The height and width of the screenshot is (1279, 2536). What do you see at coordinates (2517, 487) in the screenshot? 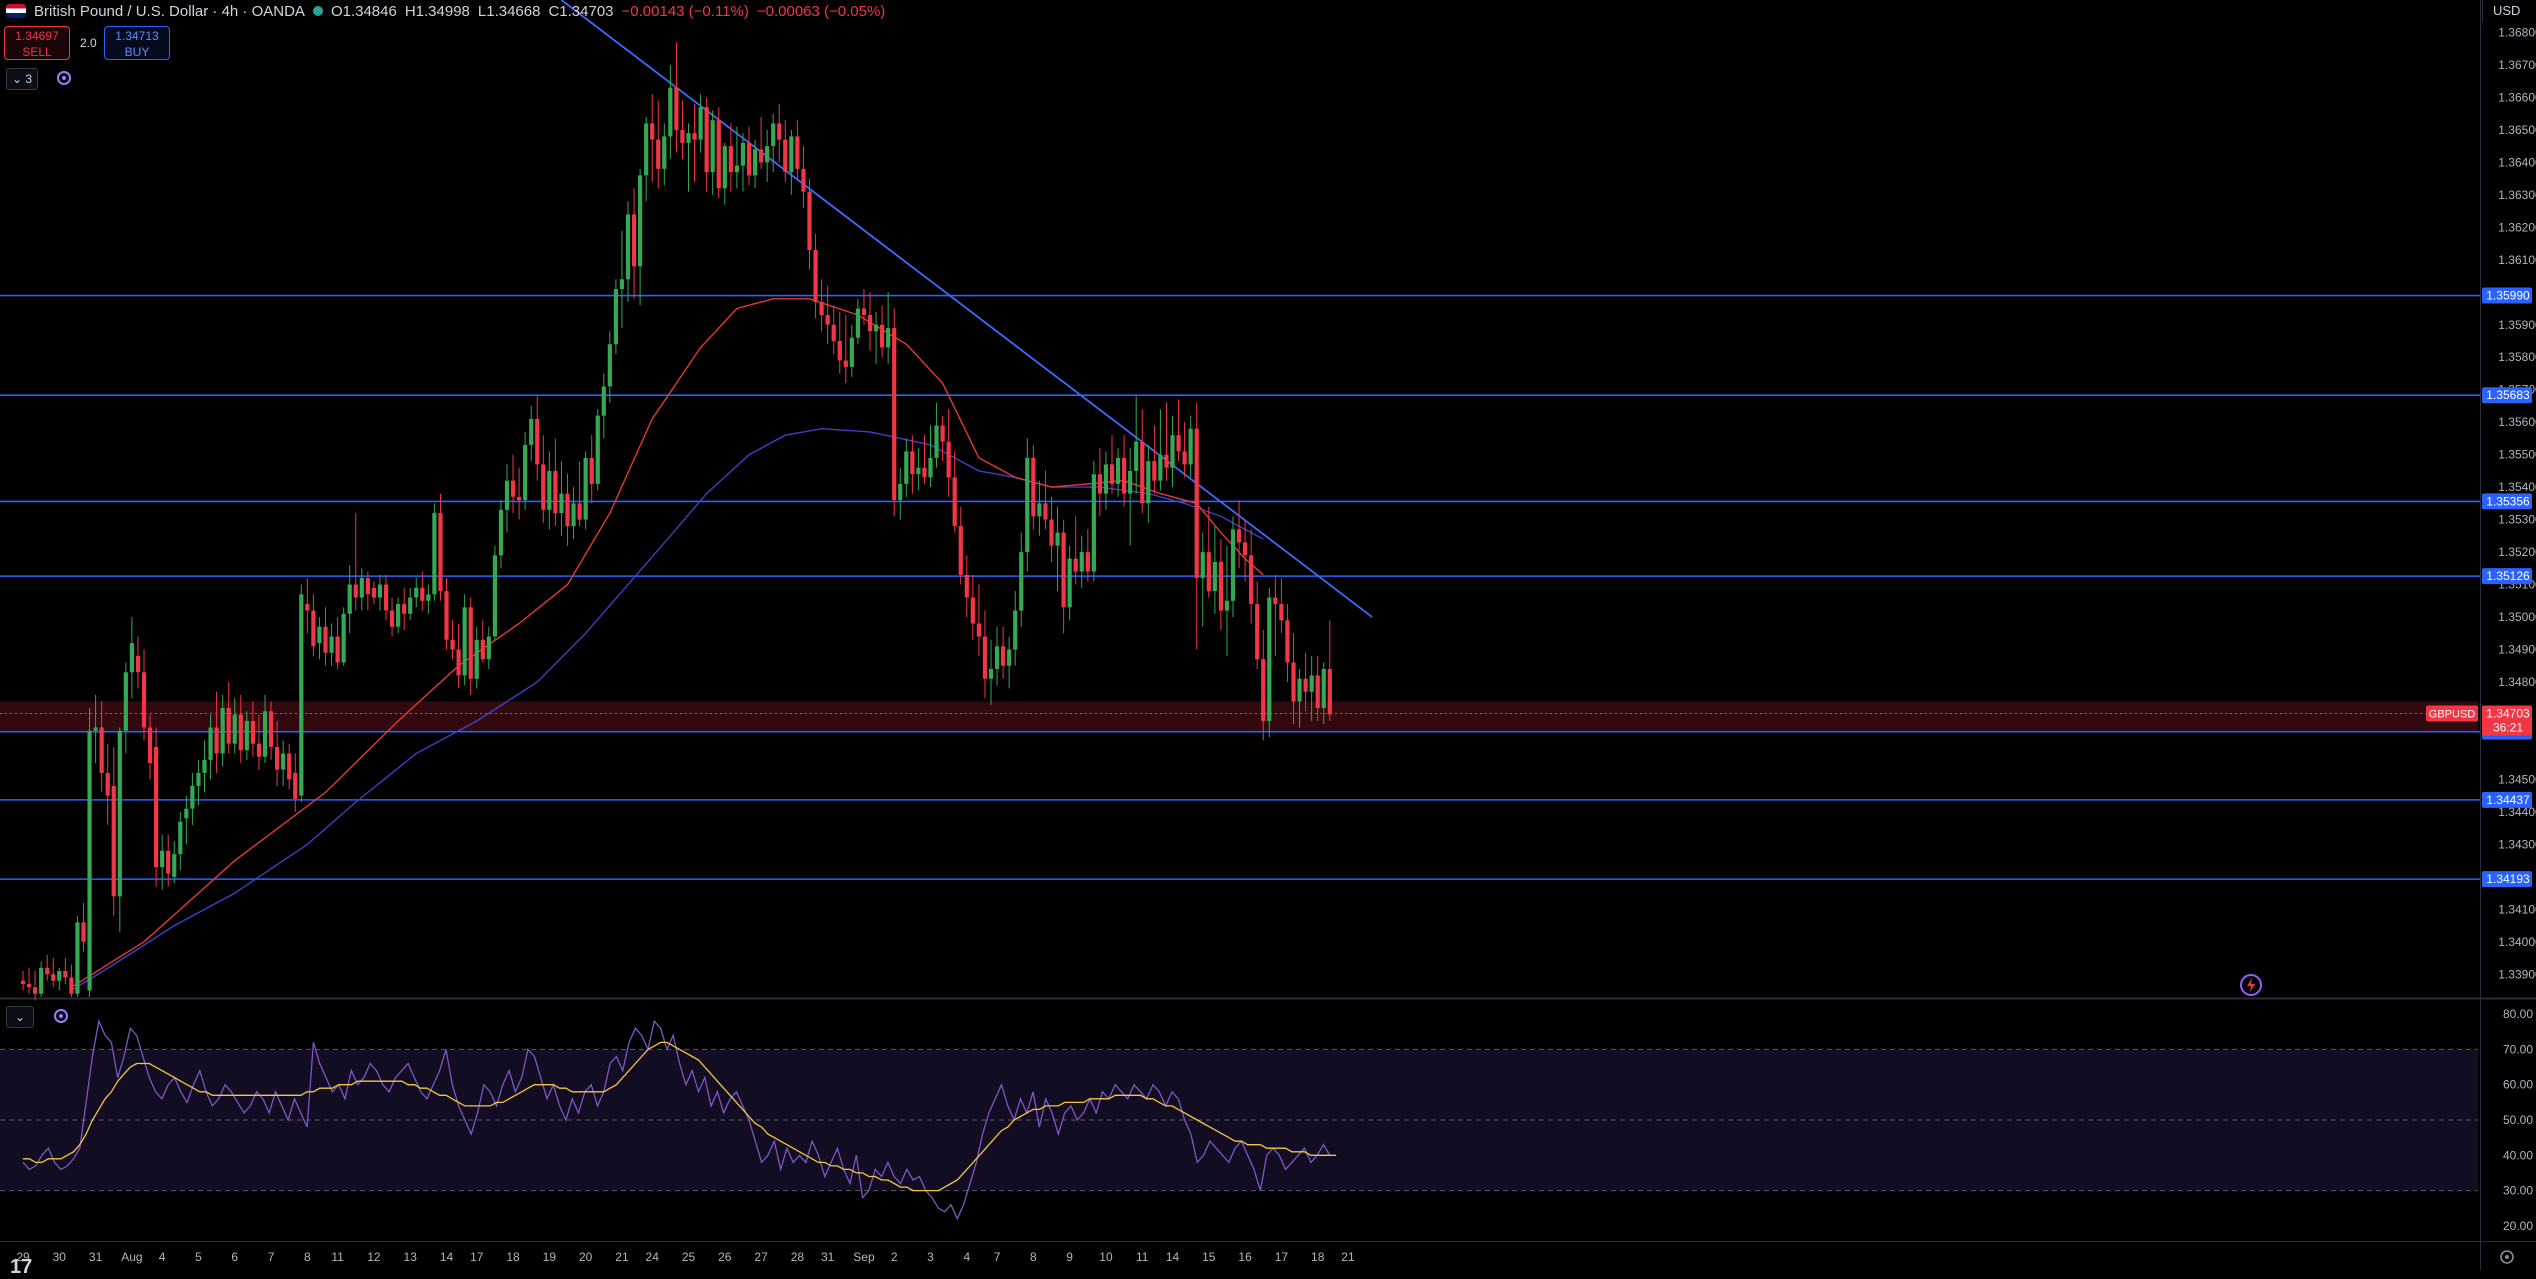
I see `price-axis-tick: 1.35400` at bounding box center [2517, 487].